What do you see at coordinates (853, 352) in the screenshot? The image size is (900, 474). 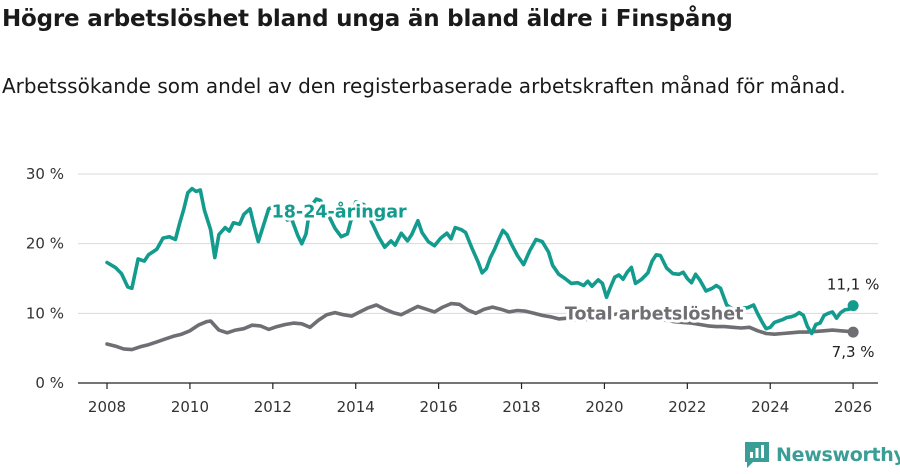 I see `series-end-label: 7,3 %` at bounding box center [853, 352].